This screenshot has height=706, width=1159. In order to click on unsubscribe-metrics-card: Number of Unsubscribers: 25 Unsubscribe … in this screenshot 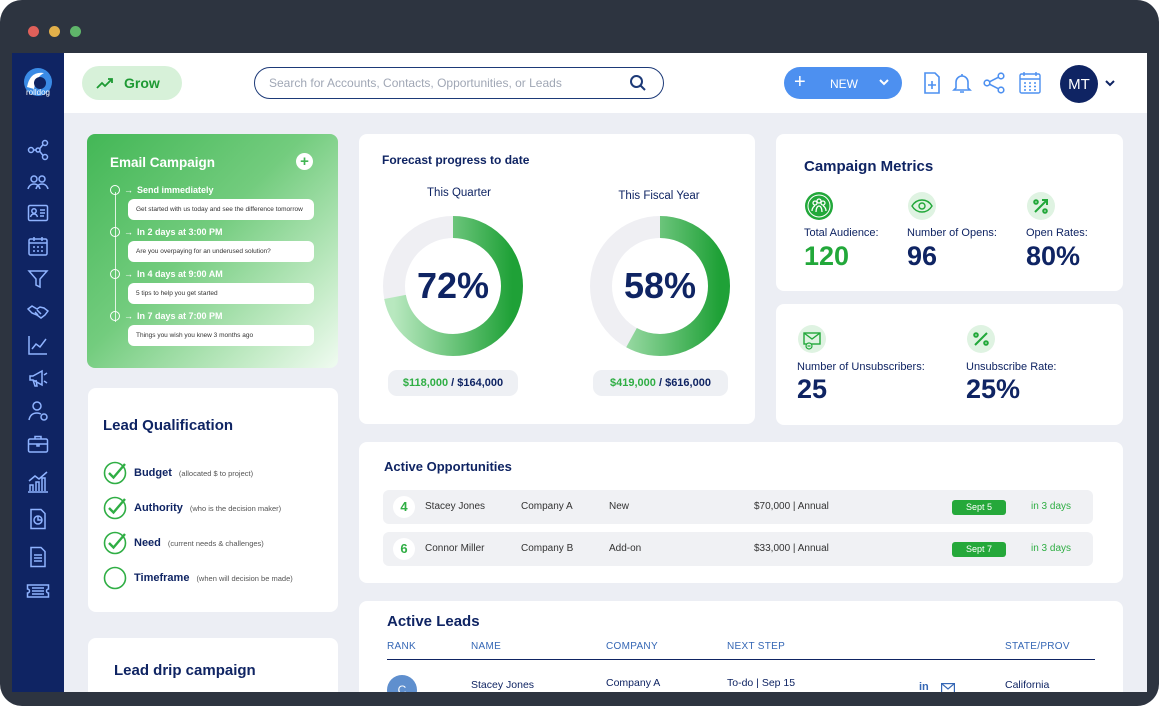, I will do `click(949, 364)`.